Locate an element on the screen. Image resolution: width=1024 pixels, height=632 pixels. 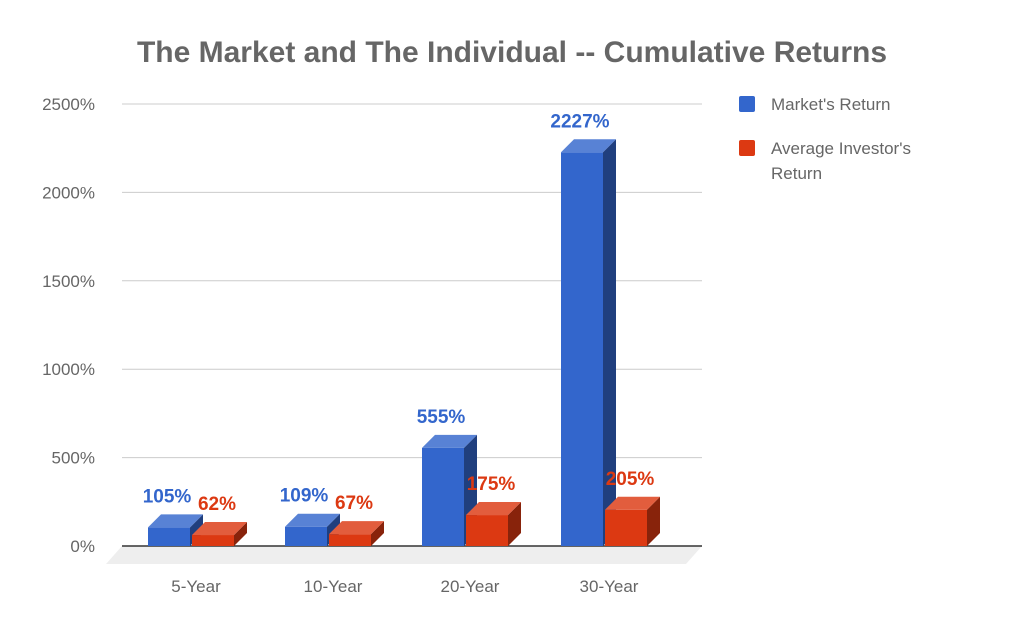
y-tick-label: 0% is located at coordinates (82, 546).